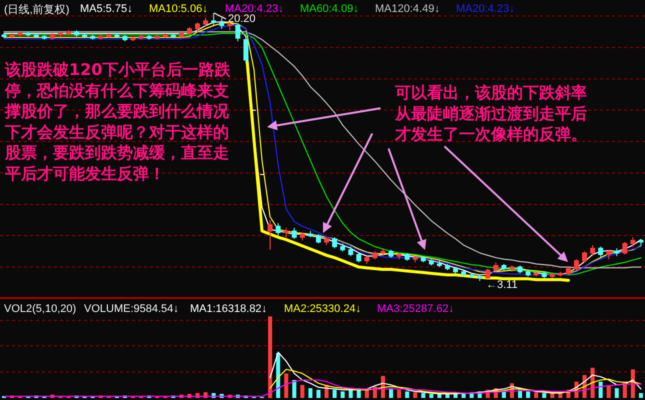 The image size is (645, 400). I want to click on legend-label: MA20:4.23↓, so click(254, 9).